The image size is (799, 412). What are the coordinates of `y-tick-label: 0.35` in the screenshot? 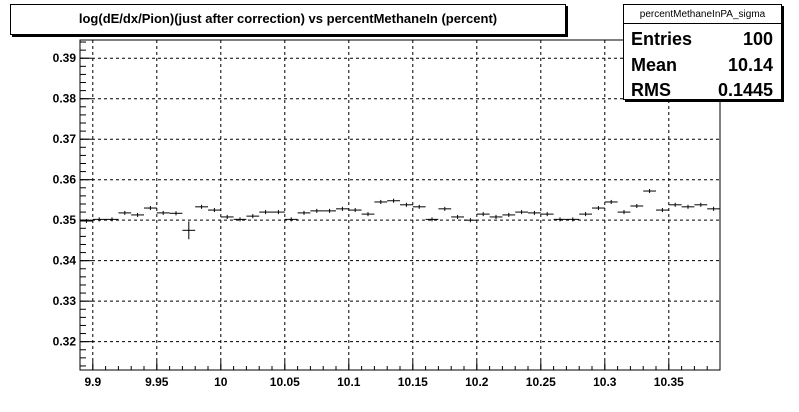 It's located at (65, 220).